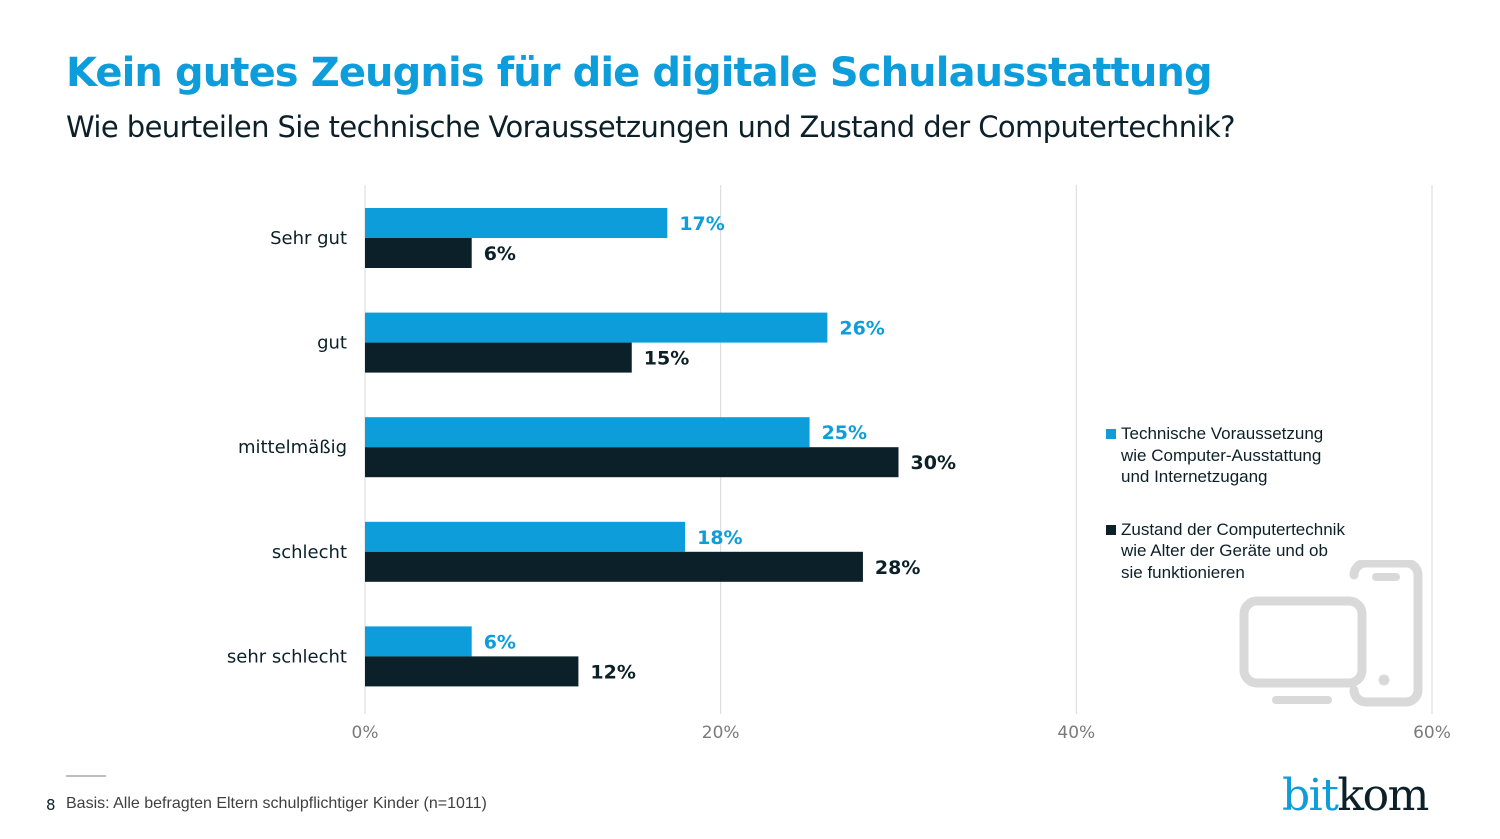  What do you see at coordinates (1224, 550) in the screenshot?
I see `legend-line: wie Alter der Geräte und ob` at bounding box center [1224, 550].